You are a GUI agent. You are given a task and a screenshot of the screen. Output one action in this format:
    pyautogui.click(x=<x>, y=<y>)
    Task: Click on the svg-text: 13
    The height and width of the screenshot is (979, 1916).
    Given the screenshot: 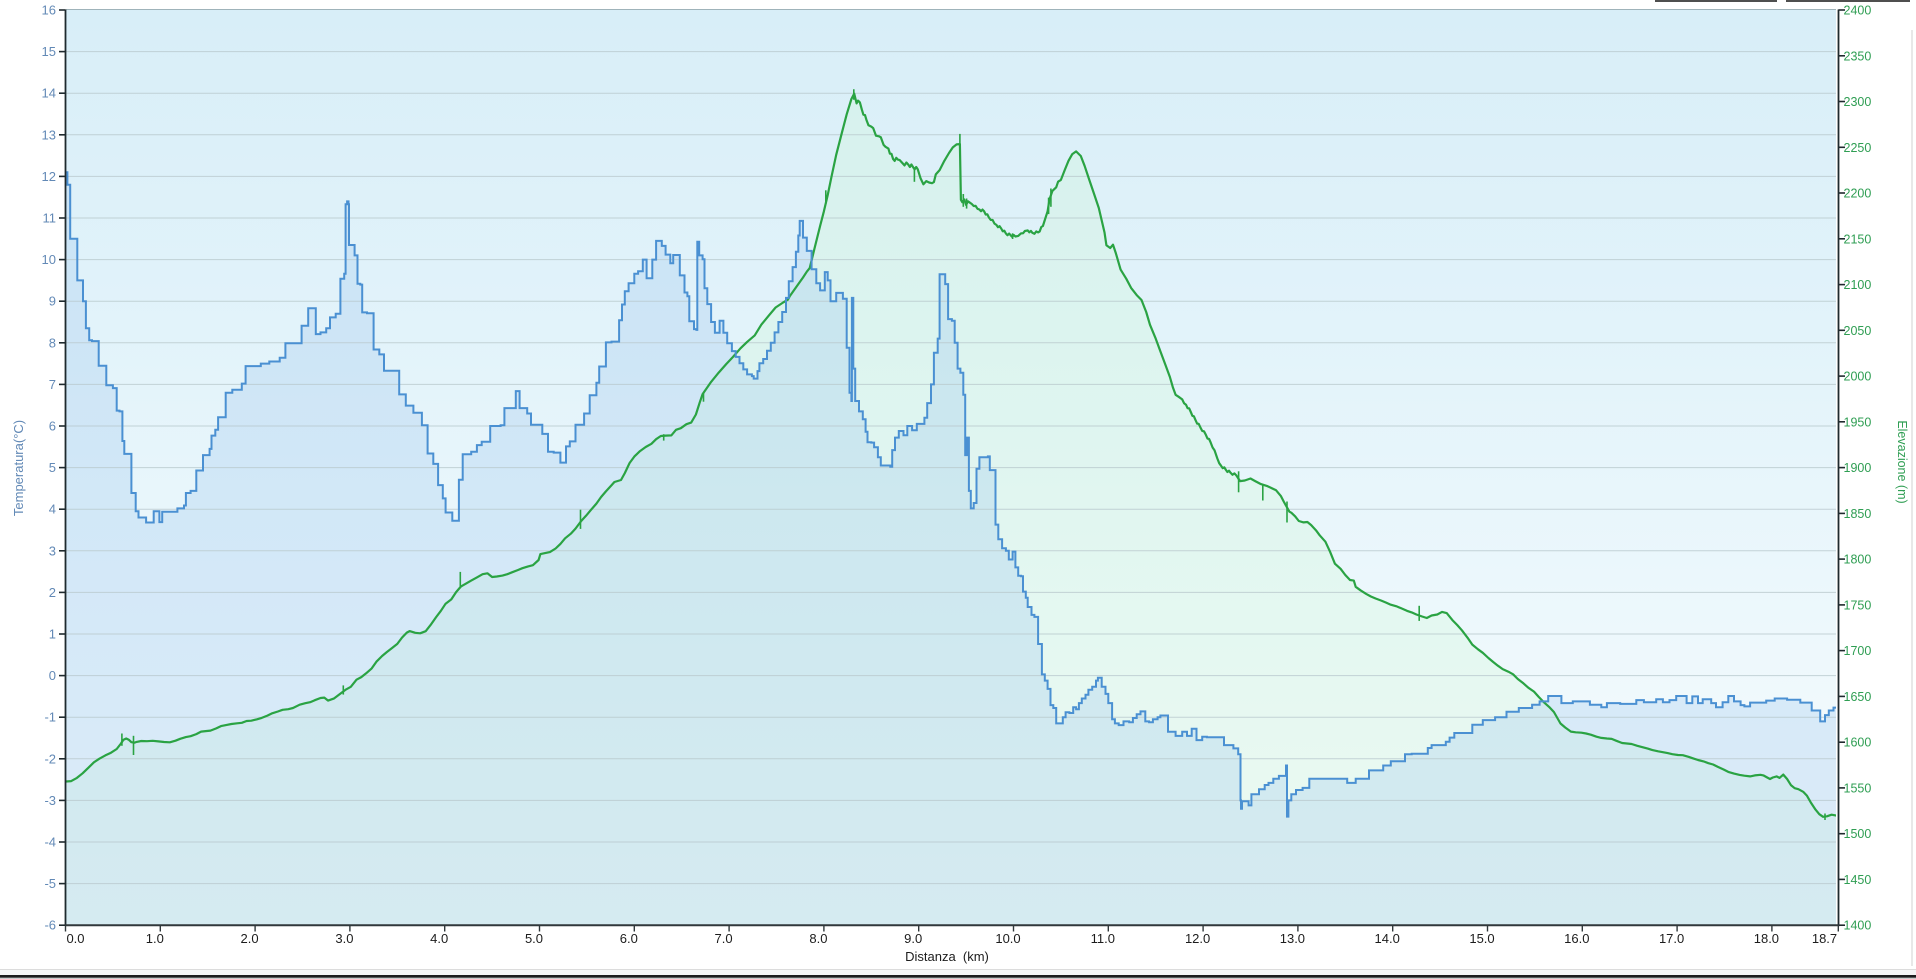 What is the action you would take?
    pyautogui.click(x=49, y=134)
    